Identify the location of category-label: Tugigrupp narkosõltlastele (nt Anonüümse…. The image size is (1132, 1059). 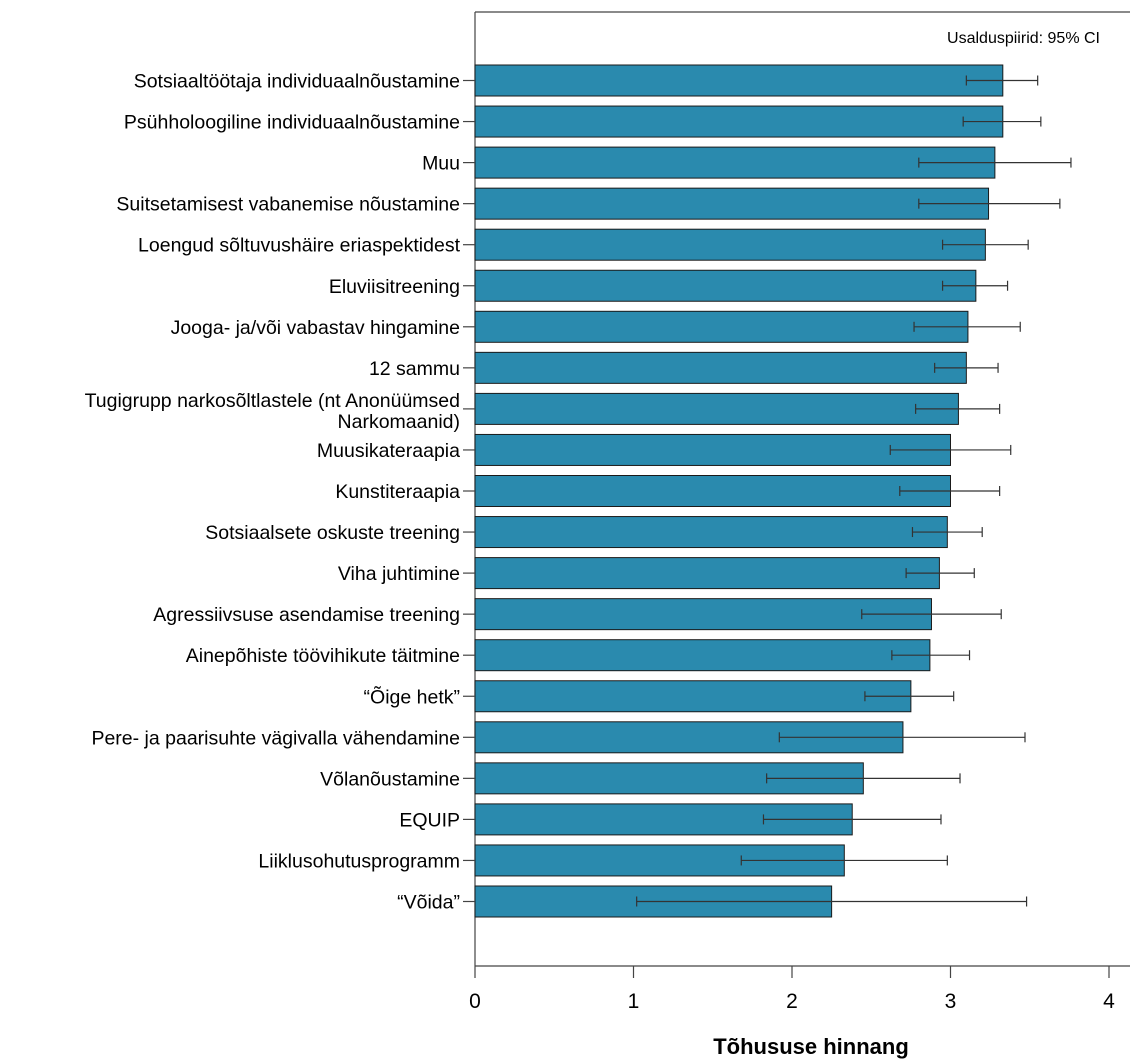
(272, 411).